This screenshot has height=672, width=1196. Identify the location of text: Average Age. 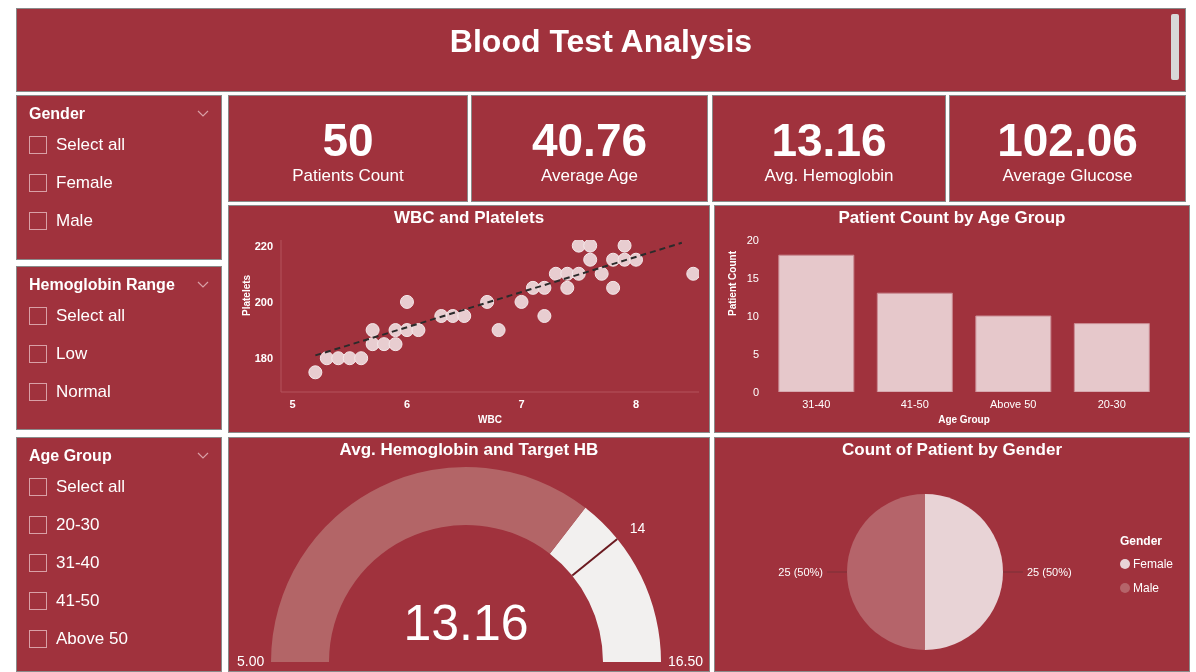
(589, 176).